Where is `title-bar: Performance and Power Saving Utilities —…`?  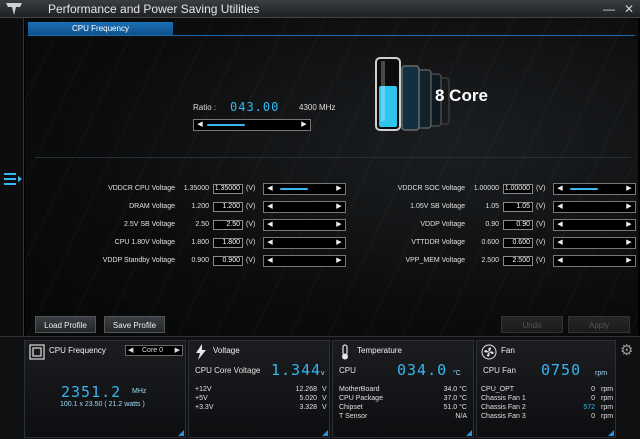 title-bar: Performance and Power Saving Utilities —… is located at coordinates (320, 9).